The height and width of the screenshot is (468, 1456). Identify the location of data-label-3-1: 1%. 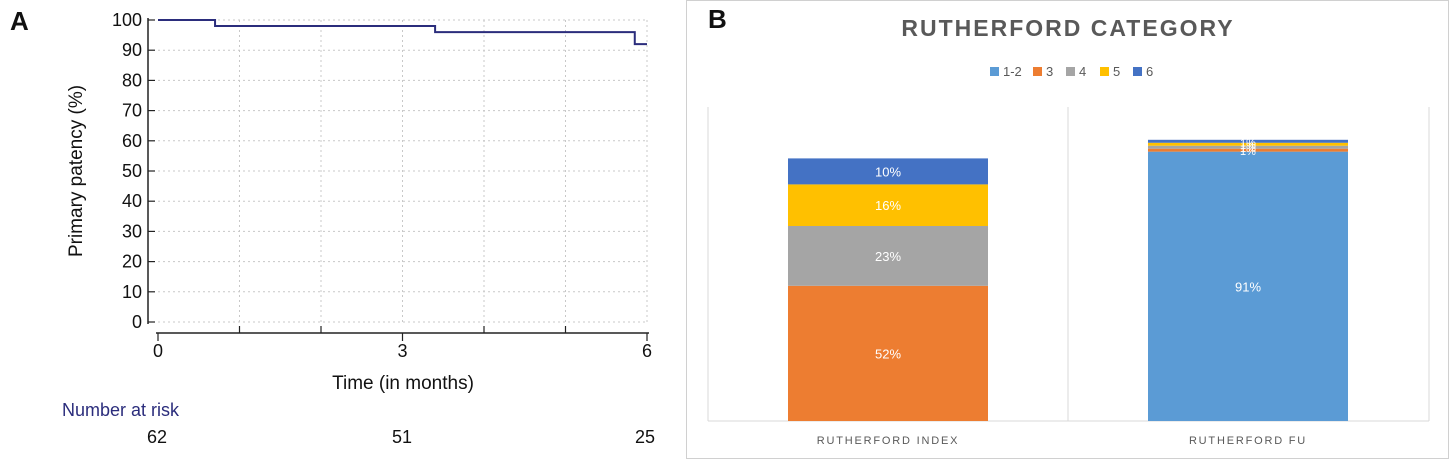
(1248, 152).